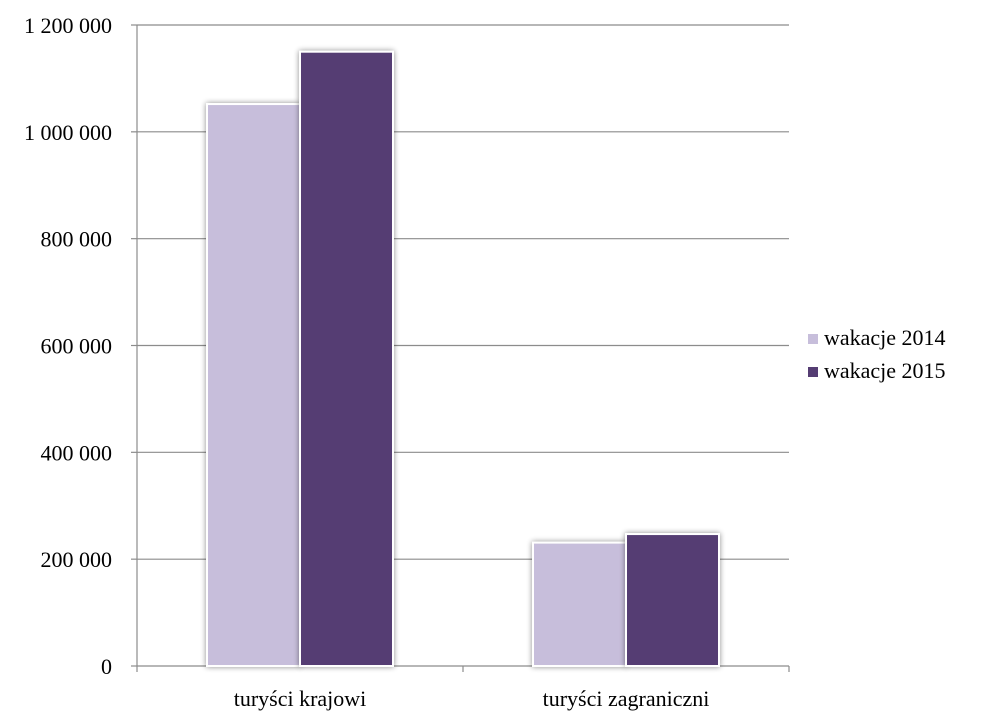  Describe the element at coordinates (77, 239) in the screenshot. I see `y-tick-label: 800 000` at that location.